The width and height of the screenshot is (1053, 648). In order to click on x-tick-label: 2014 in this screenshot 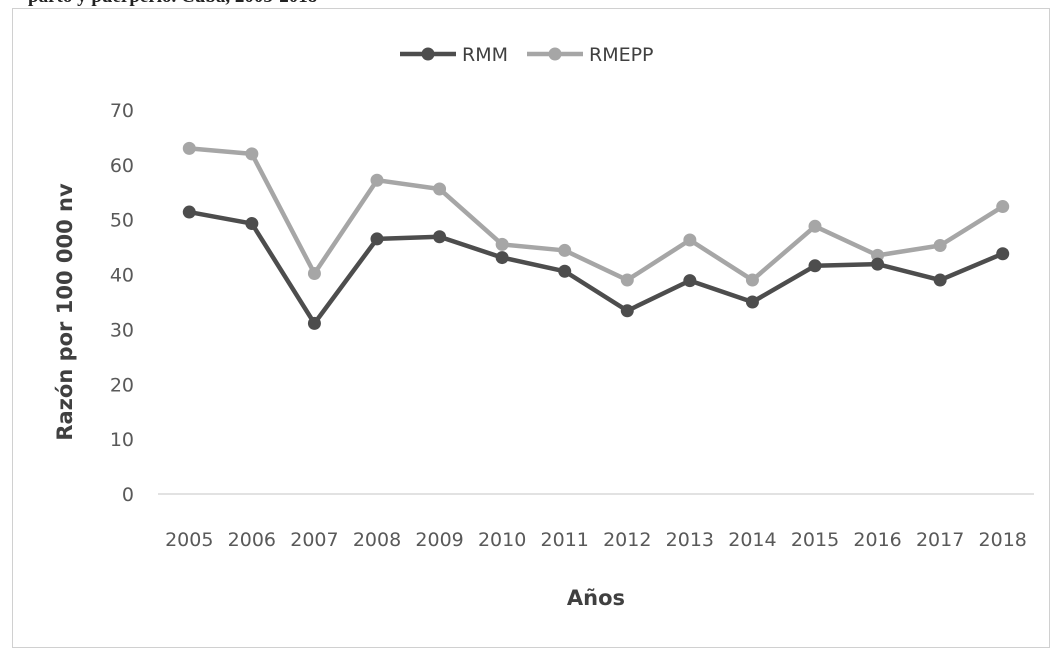, I will do `click(752, 540)`.